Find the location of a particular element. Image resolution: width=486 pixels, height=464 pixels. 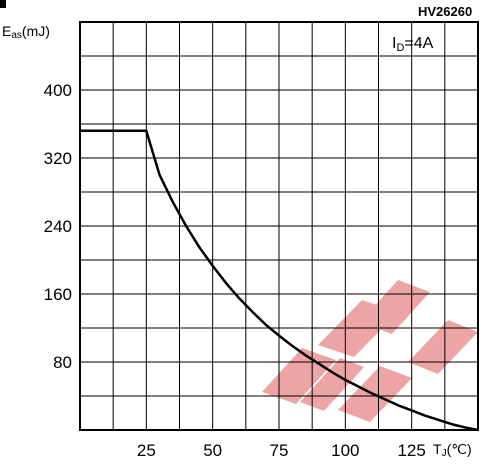

x-tick-labels: 25 50 75 100 125 is located at coordinates (281, 450).